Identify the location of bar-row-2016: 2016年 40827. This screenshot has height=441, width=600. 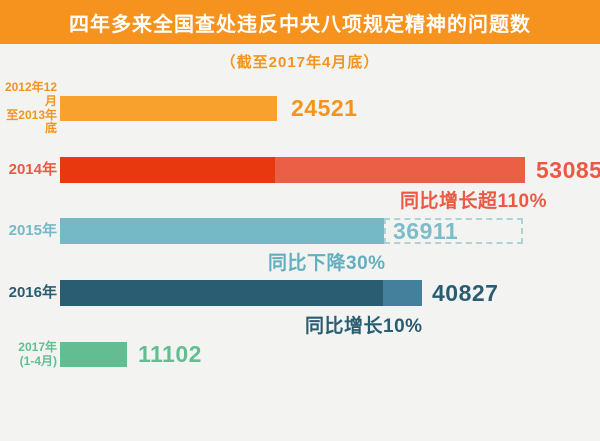
(249, 293).